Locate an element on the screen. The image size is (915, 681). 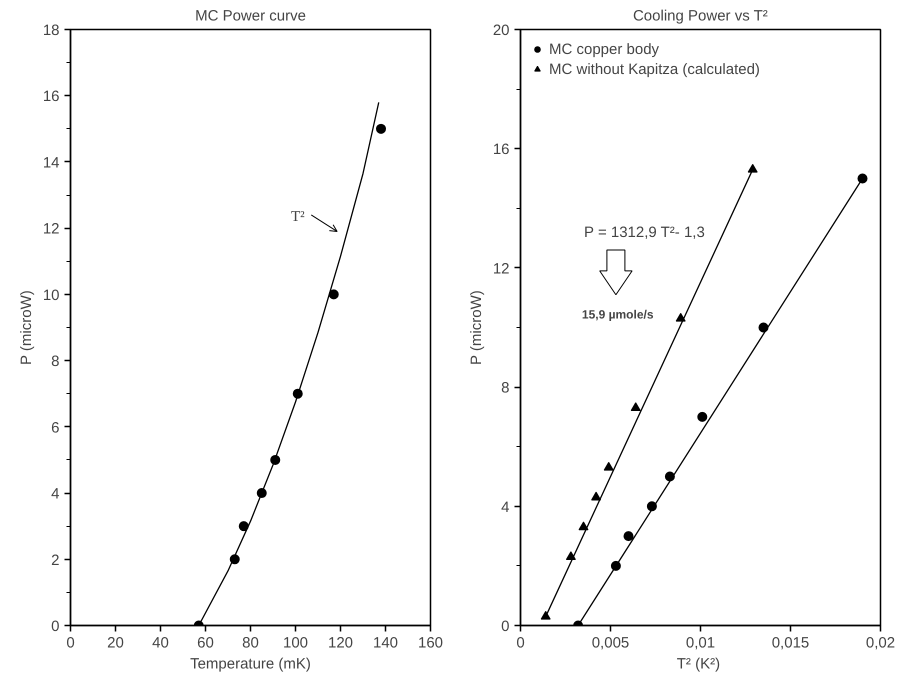
x-tick-label: 0,02 is located at coordinates (881, 643).